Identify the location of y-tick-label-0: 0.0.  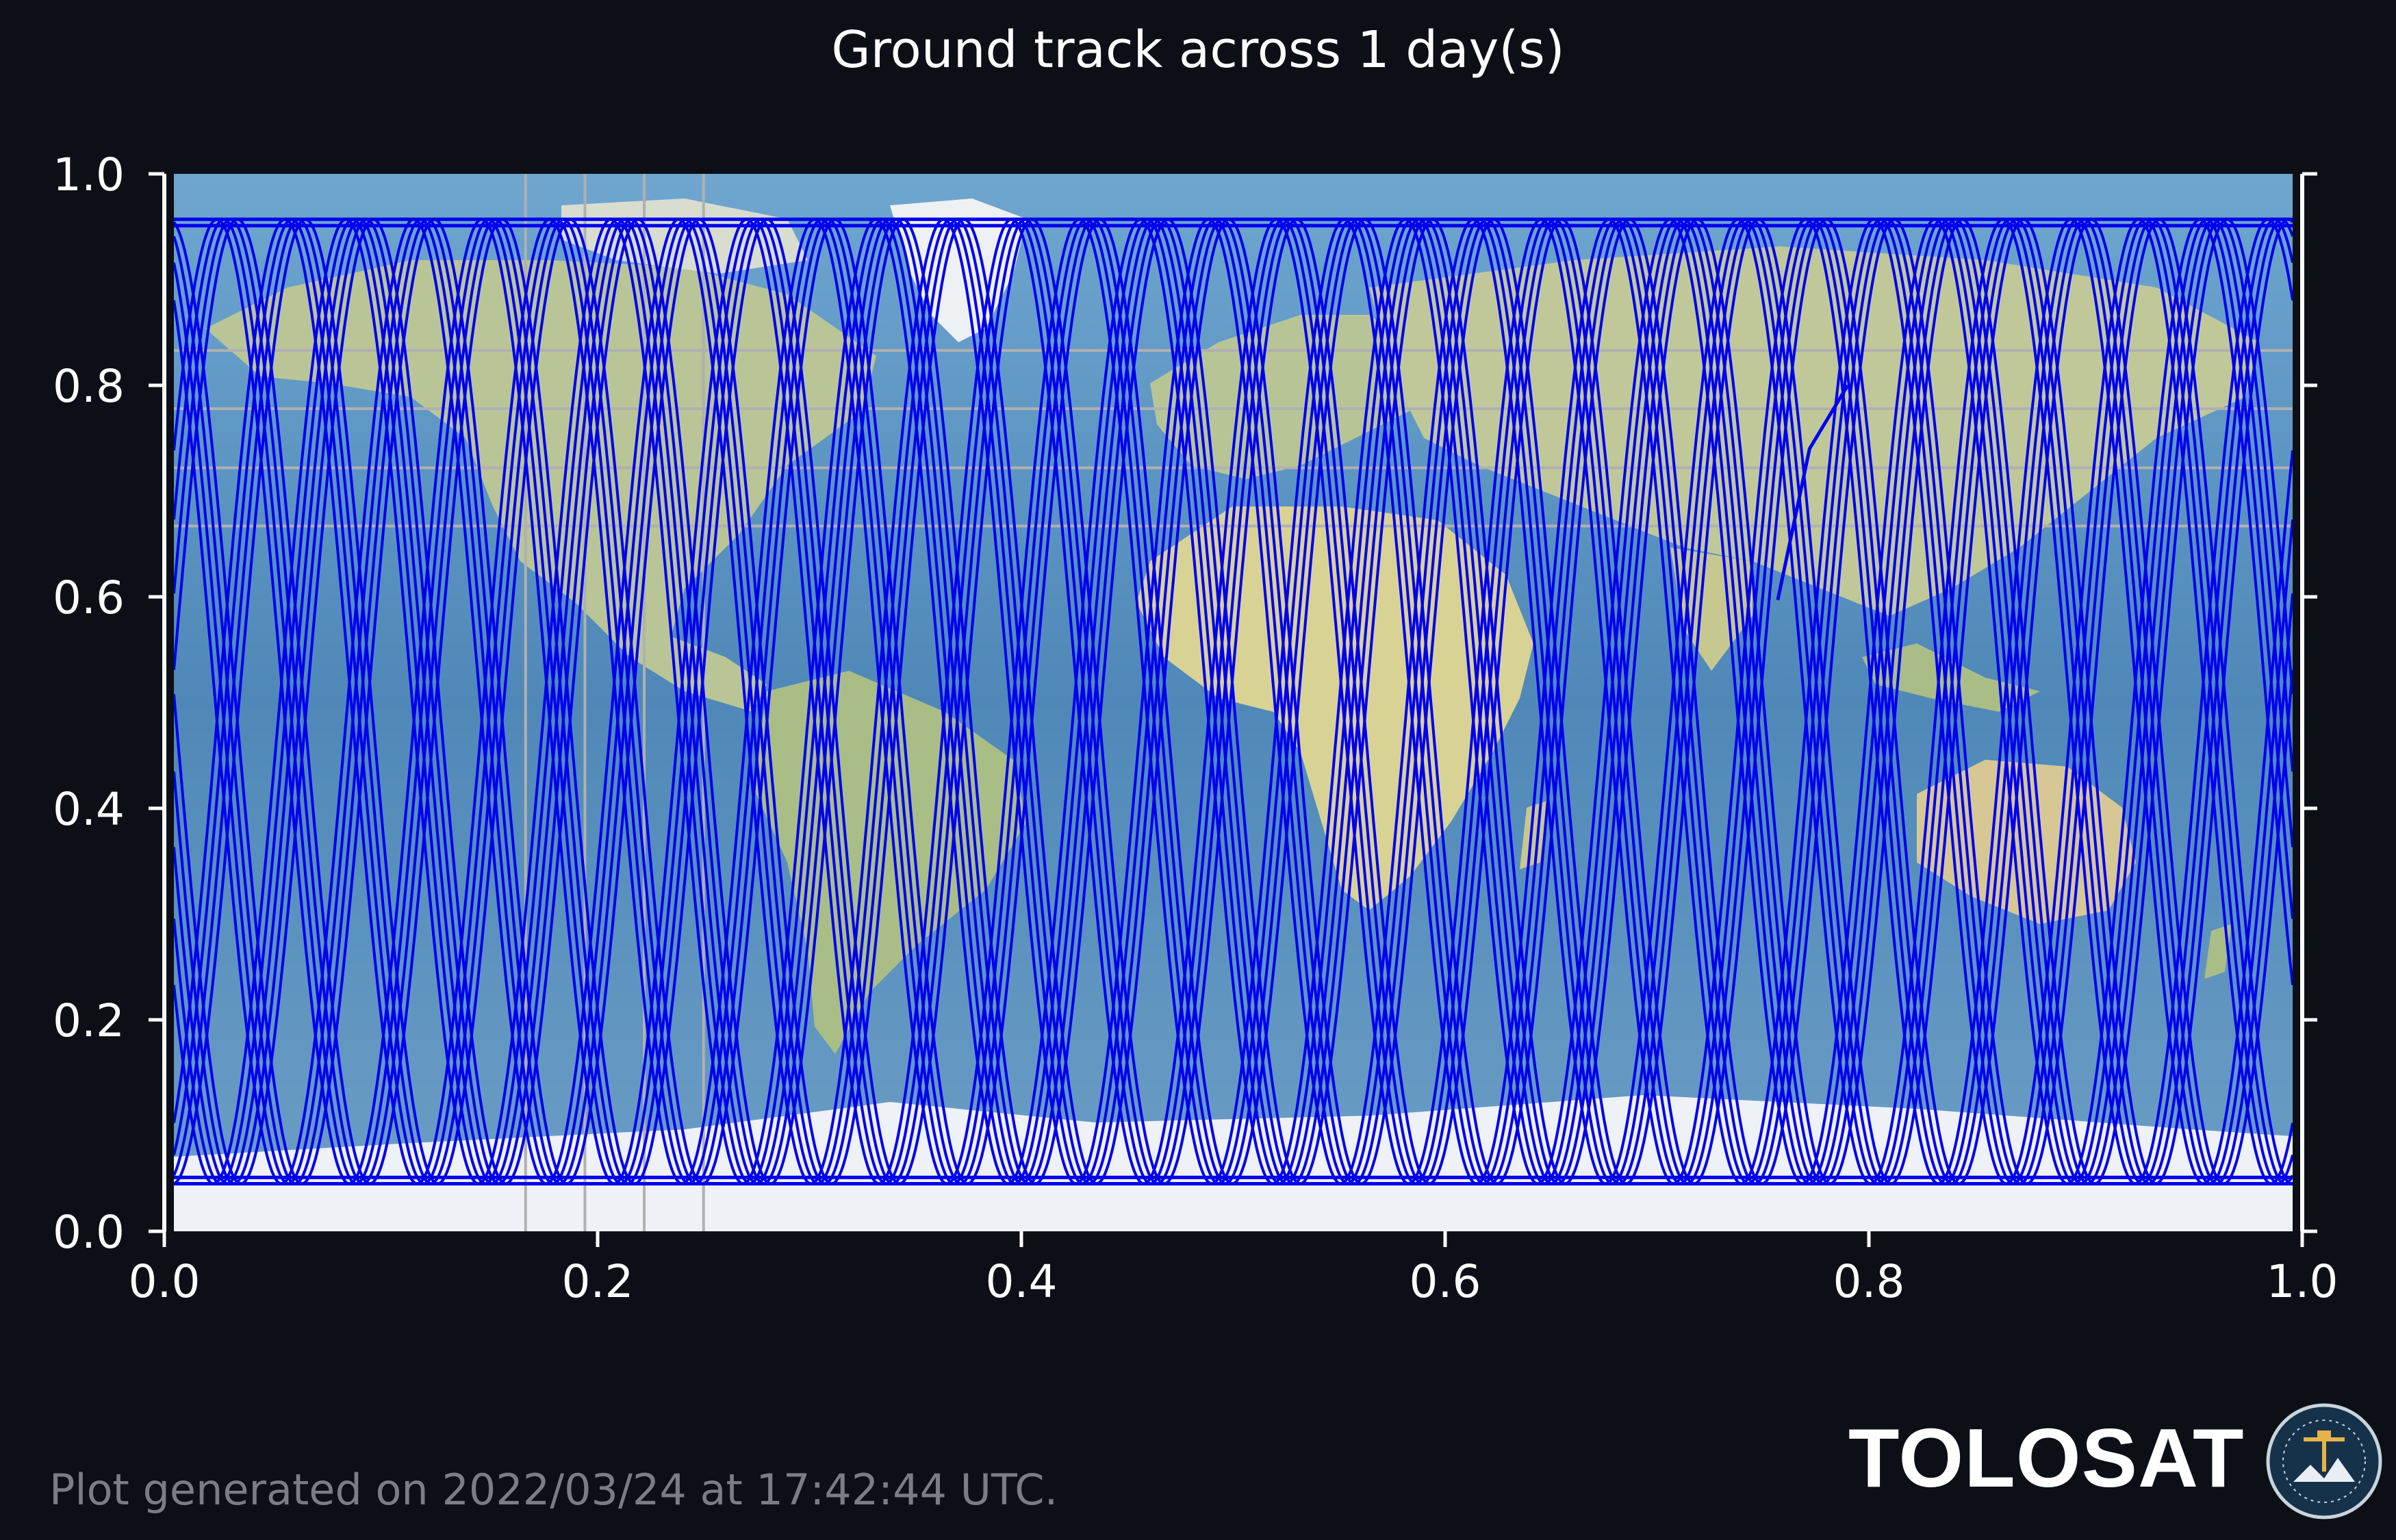
(89, 1232).